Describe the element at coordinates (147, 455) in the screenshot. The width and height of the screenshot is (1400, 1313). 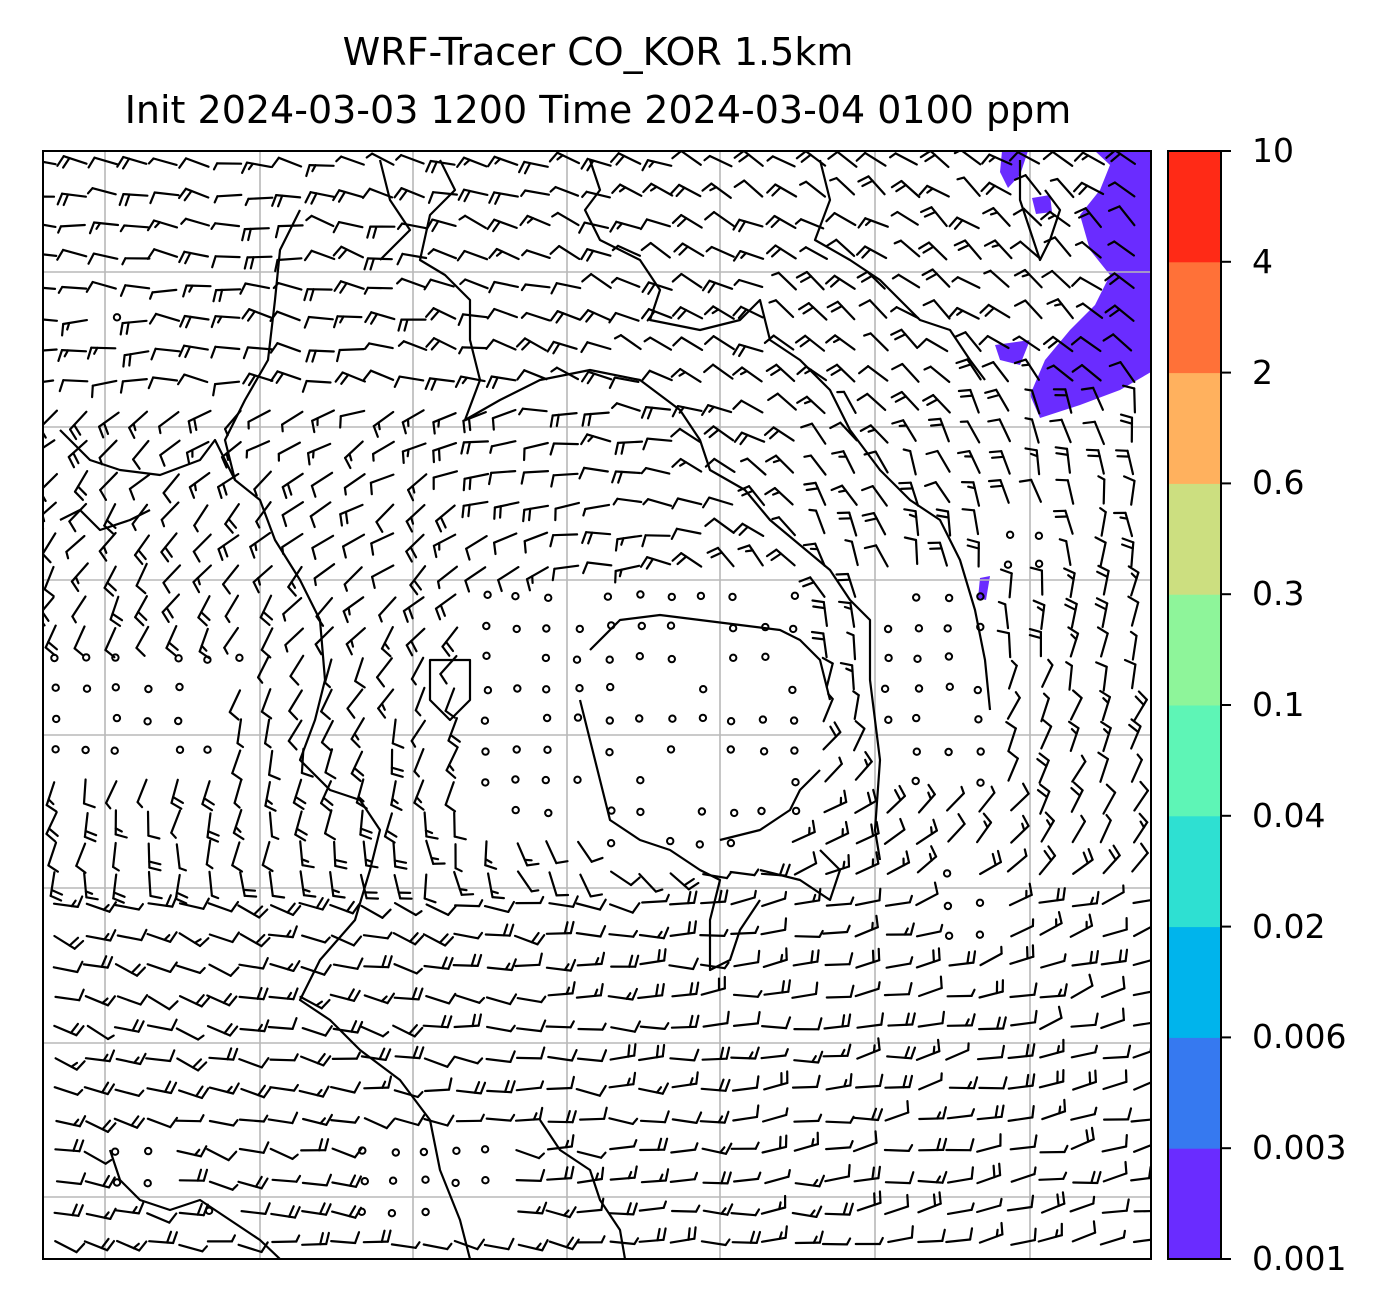
I see `coastline-segment` at that location.